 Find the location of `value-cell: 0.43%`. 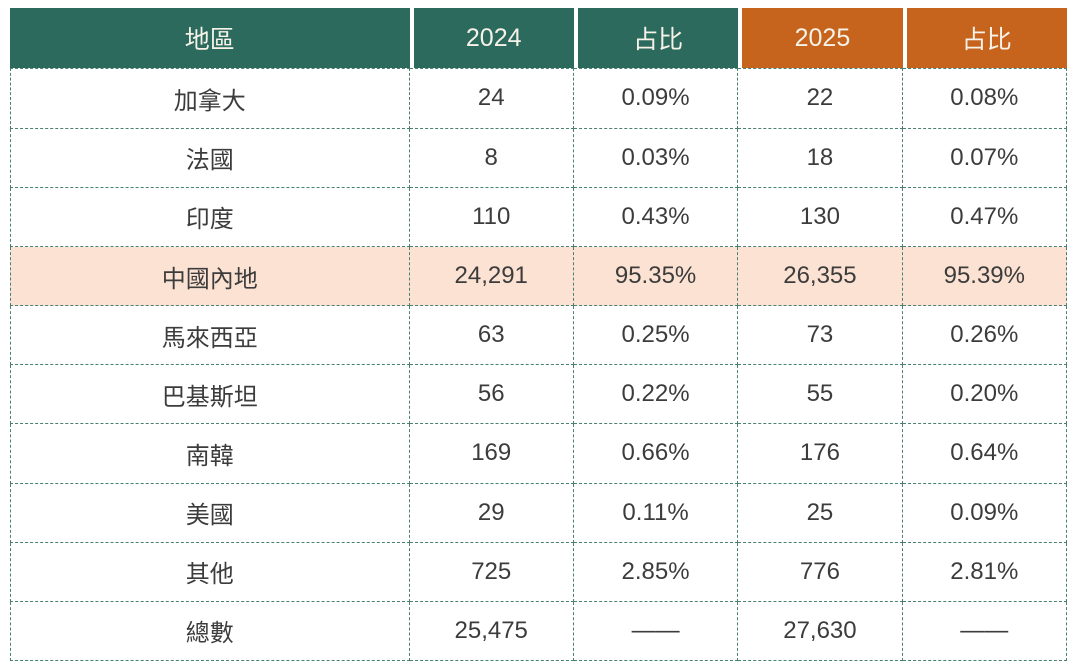

value-cell: 0.43% is located at coordinates (656, 217).